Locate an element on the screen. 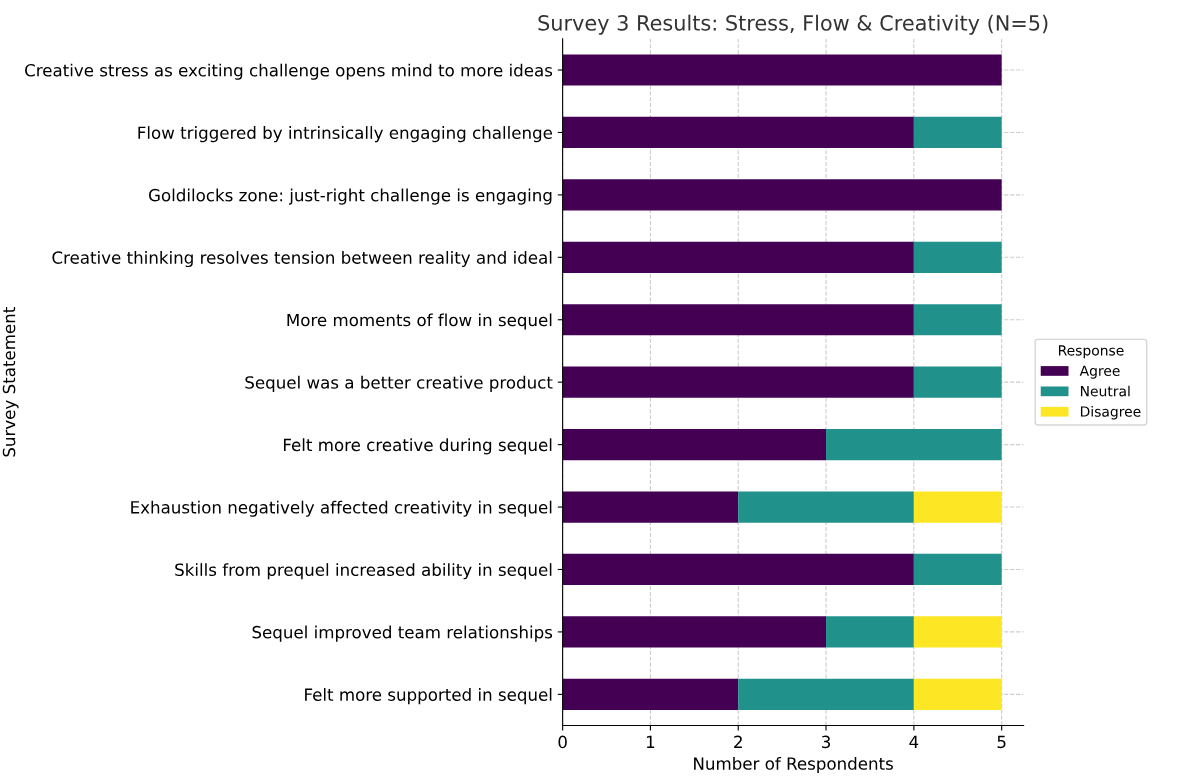 Image resolution: width=1182 pixels, height=776 pixels. y-tick-label: Flow triggered by intrinsically engaging challenge is located at coordinates (345, 134).